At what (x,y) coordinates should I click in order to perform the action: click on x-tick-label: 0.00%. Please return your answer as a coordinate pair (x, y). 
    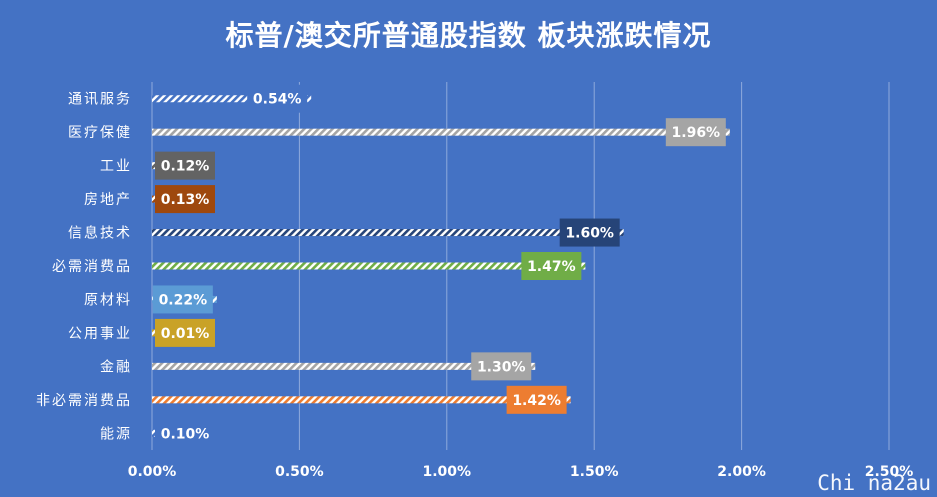
    Looking at the image, I should click on (152, 472).